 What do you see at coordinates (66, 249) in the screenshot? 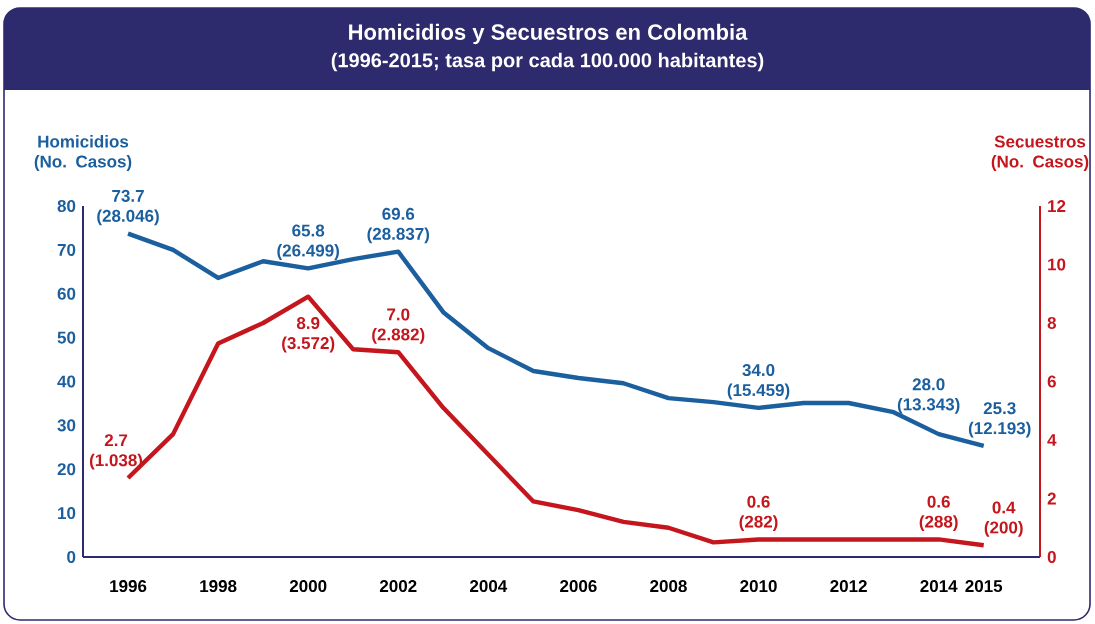
I see `y-tick-label: 70` at bounding box center [66, 249].